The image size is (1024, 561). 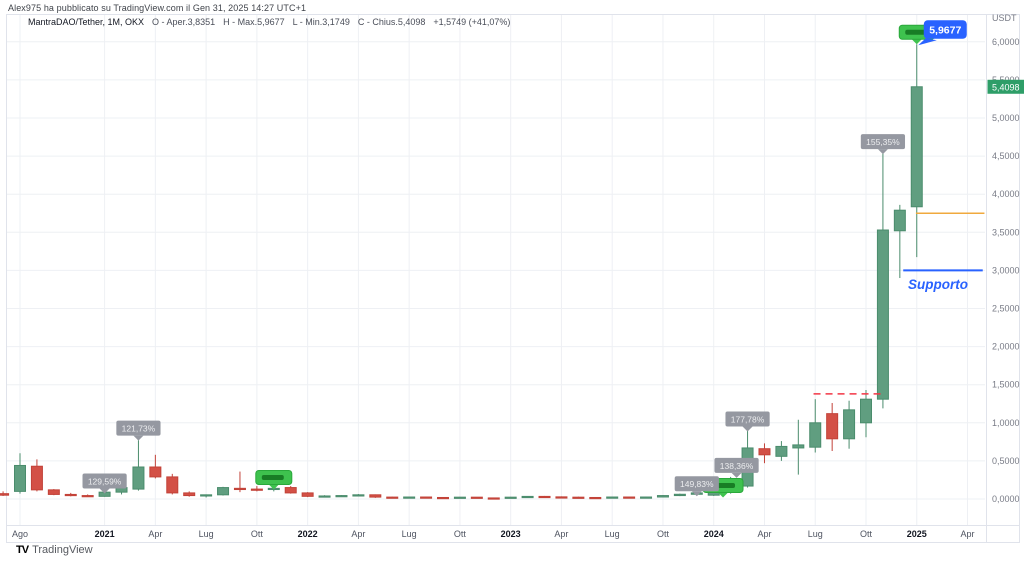 I want to click on candle-set-2024, so click(x=849, y=424).